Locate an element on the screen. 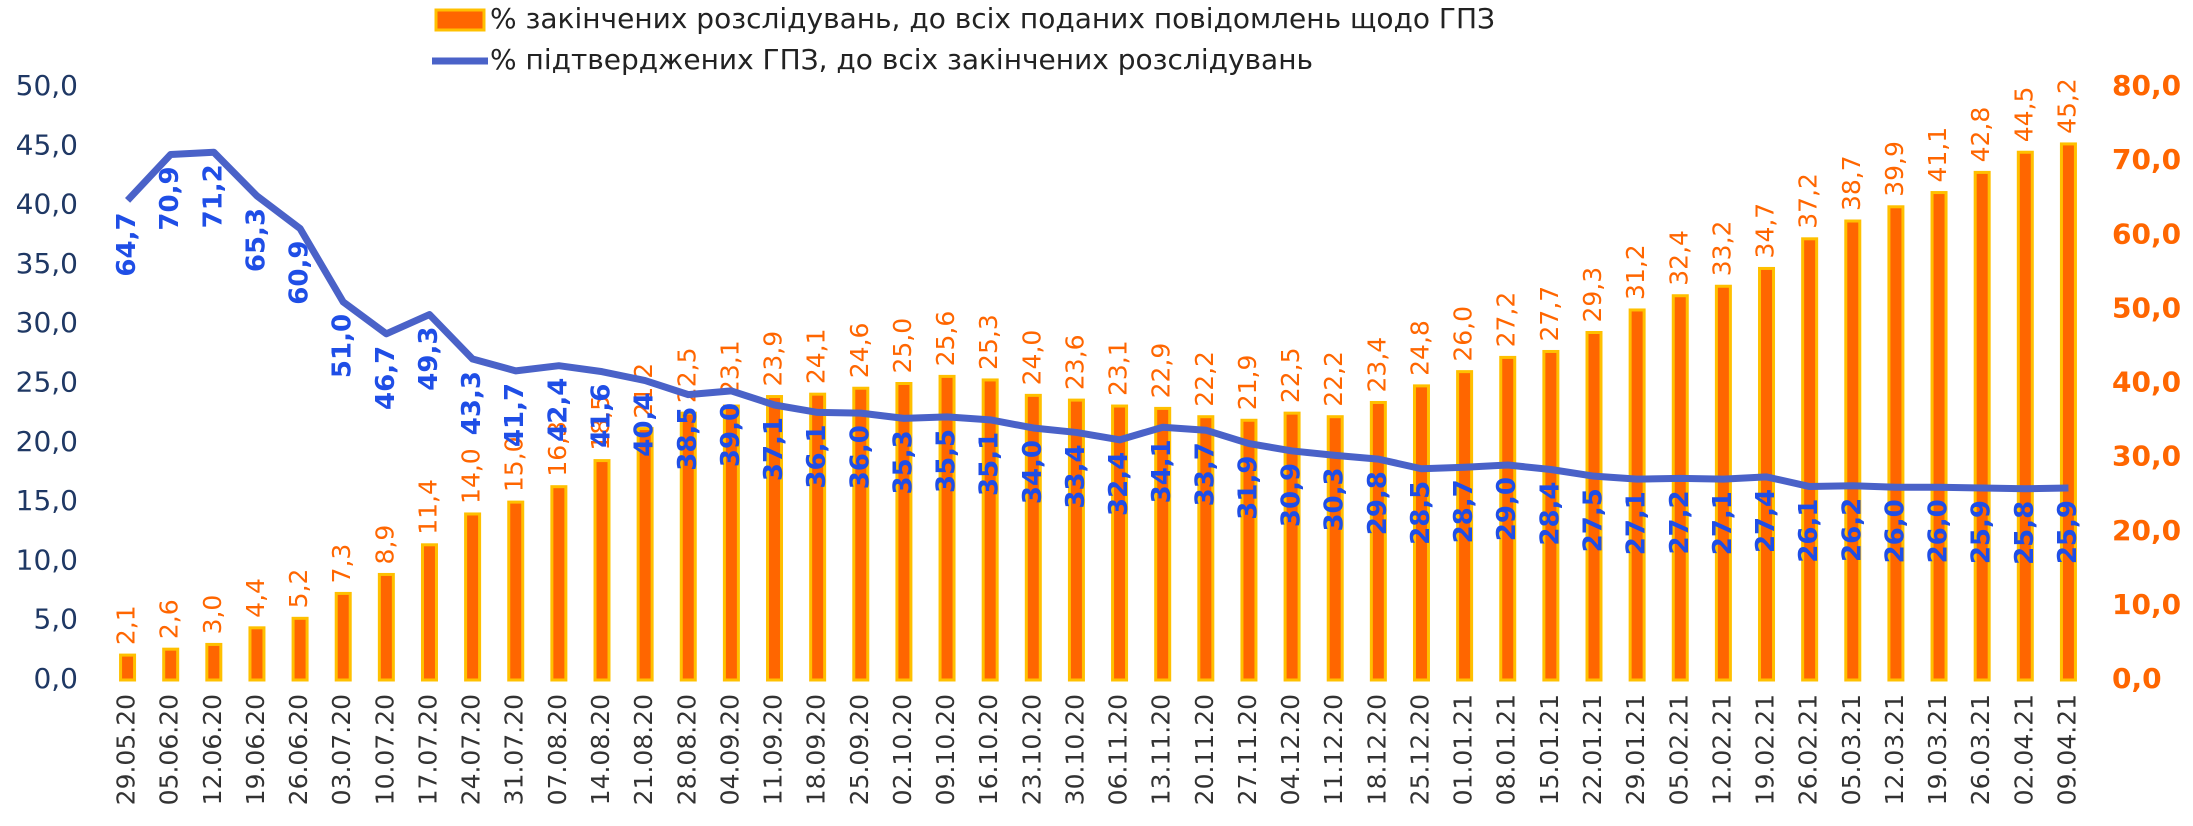 This screenshot has width=2193, height=826. bar-label: 27,2 is located at coordinates (1506, 320).